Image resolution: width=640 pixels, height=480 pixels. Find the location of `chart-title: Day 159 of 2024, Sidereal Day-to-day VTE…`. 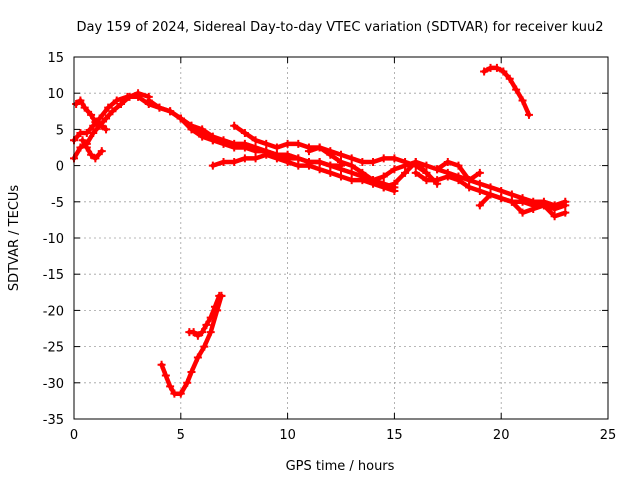

chart-title: Day 159 of 2024, Sidereal Day-to-day VTE… is located at coordinates (339, 27).